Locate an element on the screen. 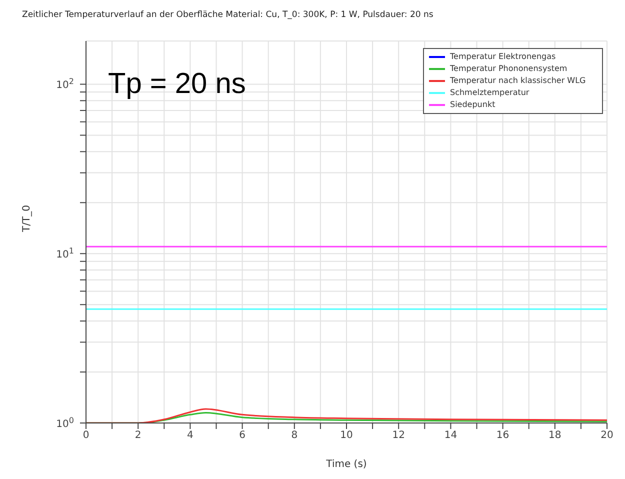 The height and width of the screenshot is (479, 625). legend-label: Schmelztemperatur is located at coordinates (490, 93).